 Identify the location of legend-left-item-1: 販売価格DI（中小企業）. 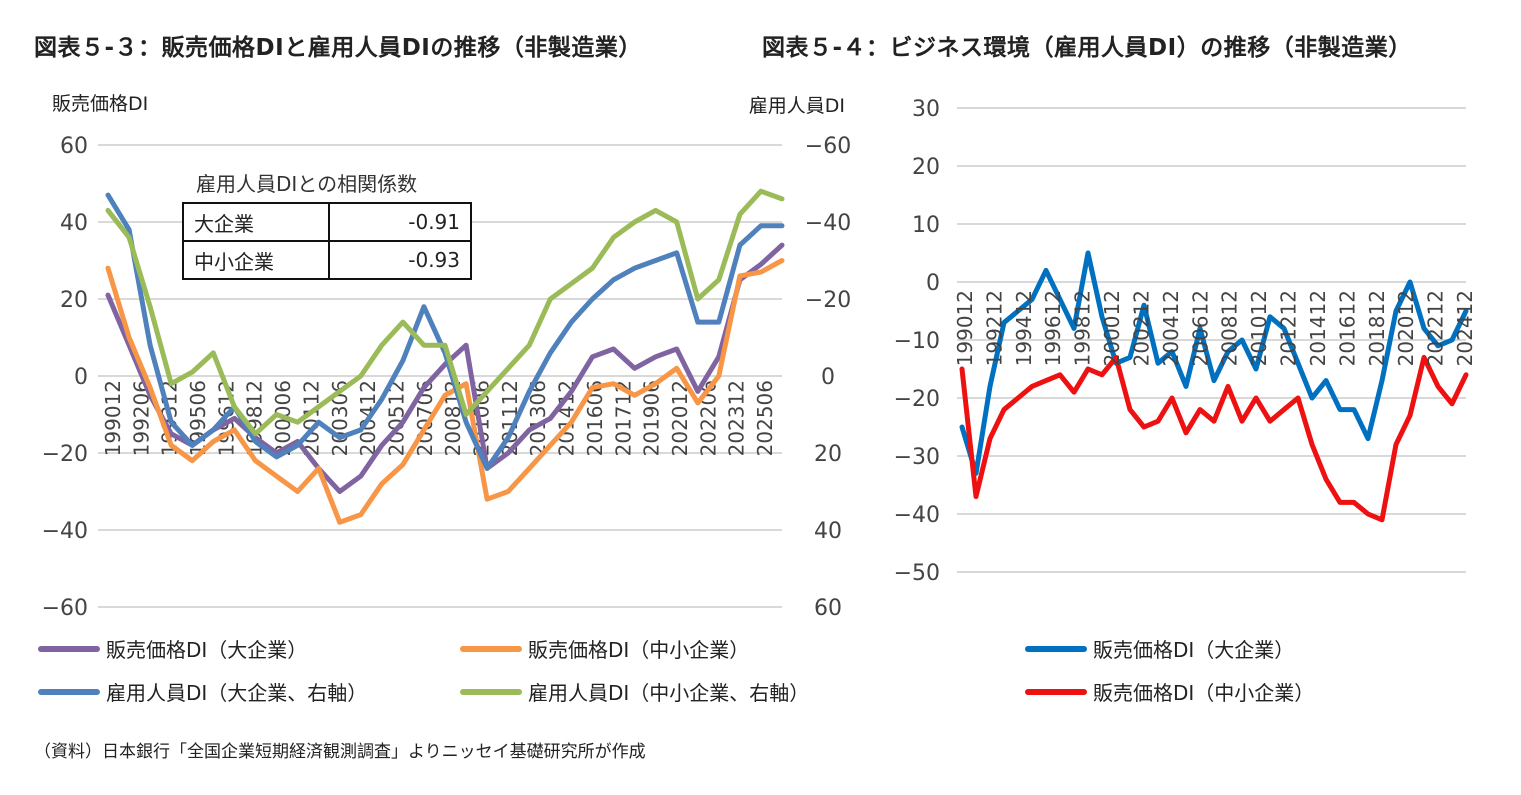
(604, 648).